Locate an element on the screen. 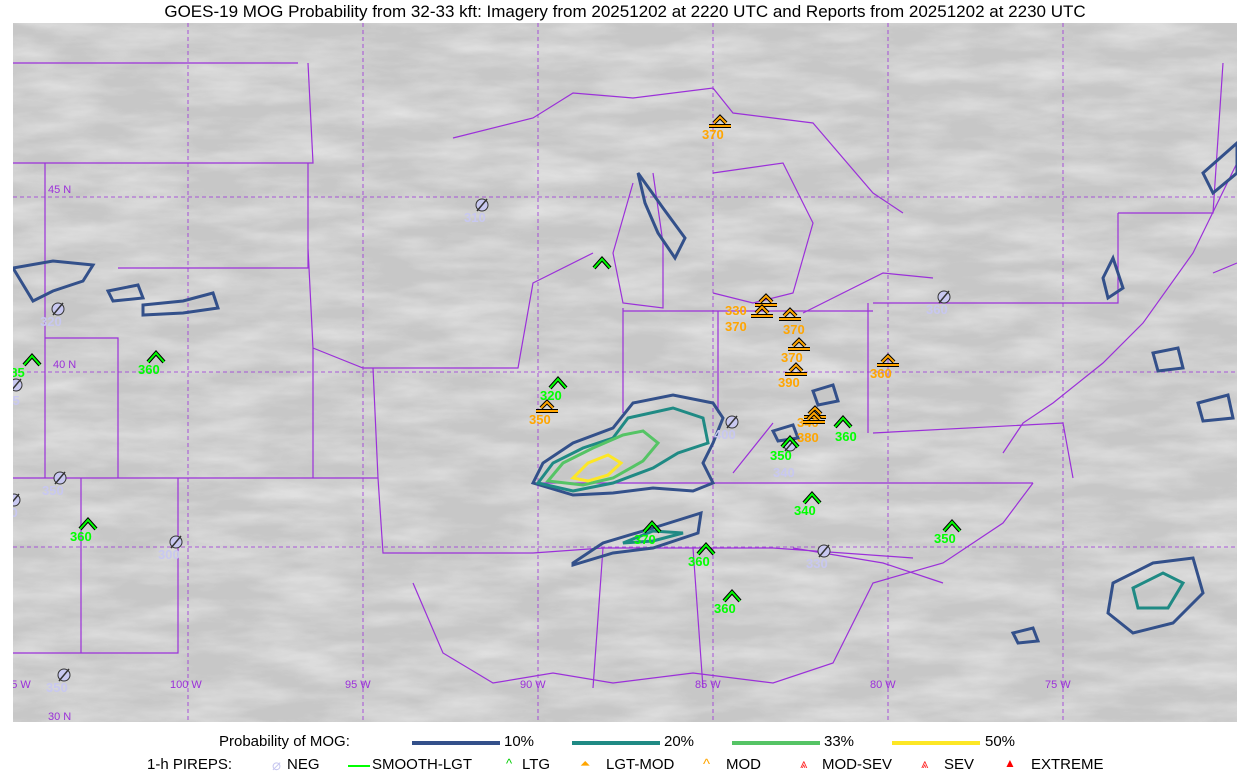 The width and height of the screenshot is (1250, 782). pirep-neg: 330 is located at coordinates (818, 557).